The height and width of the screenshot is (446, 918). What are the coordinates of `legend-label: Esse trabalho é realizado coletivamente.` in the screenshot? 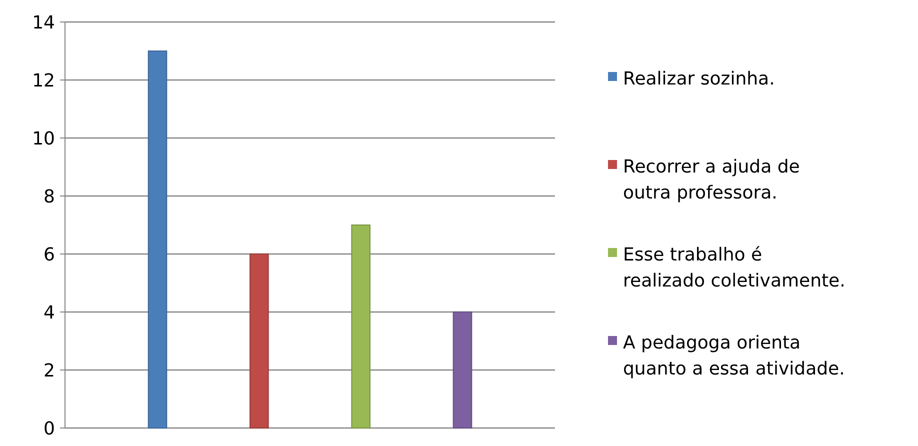 It's located at (734, 268).